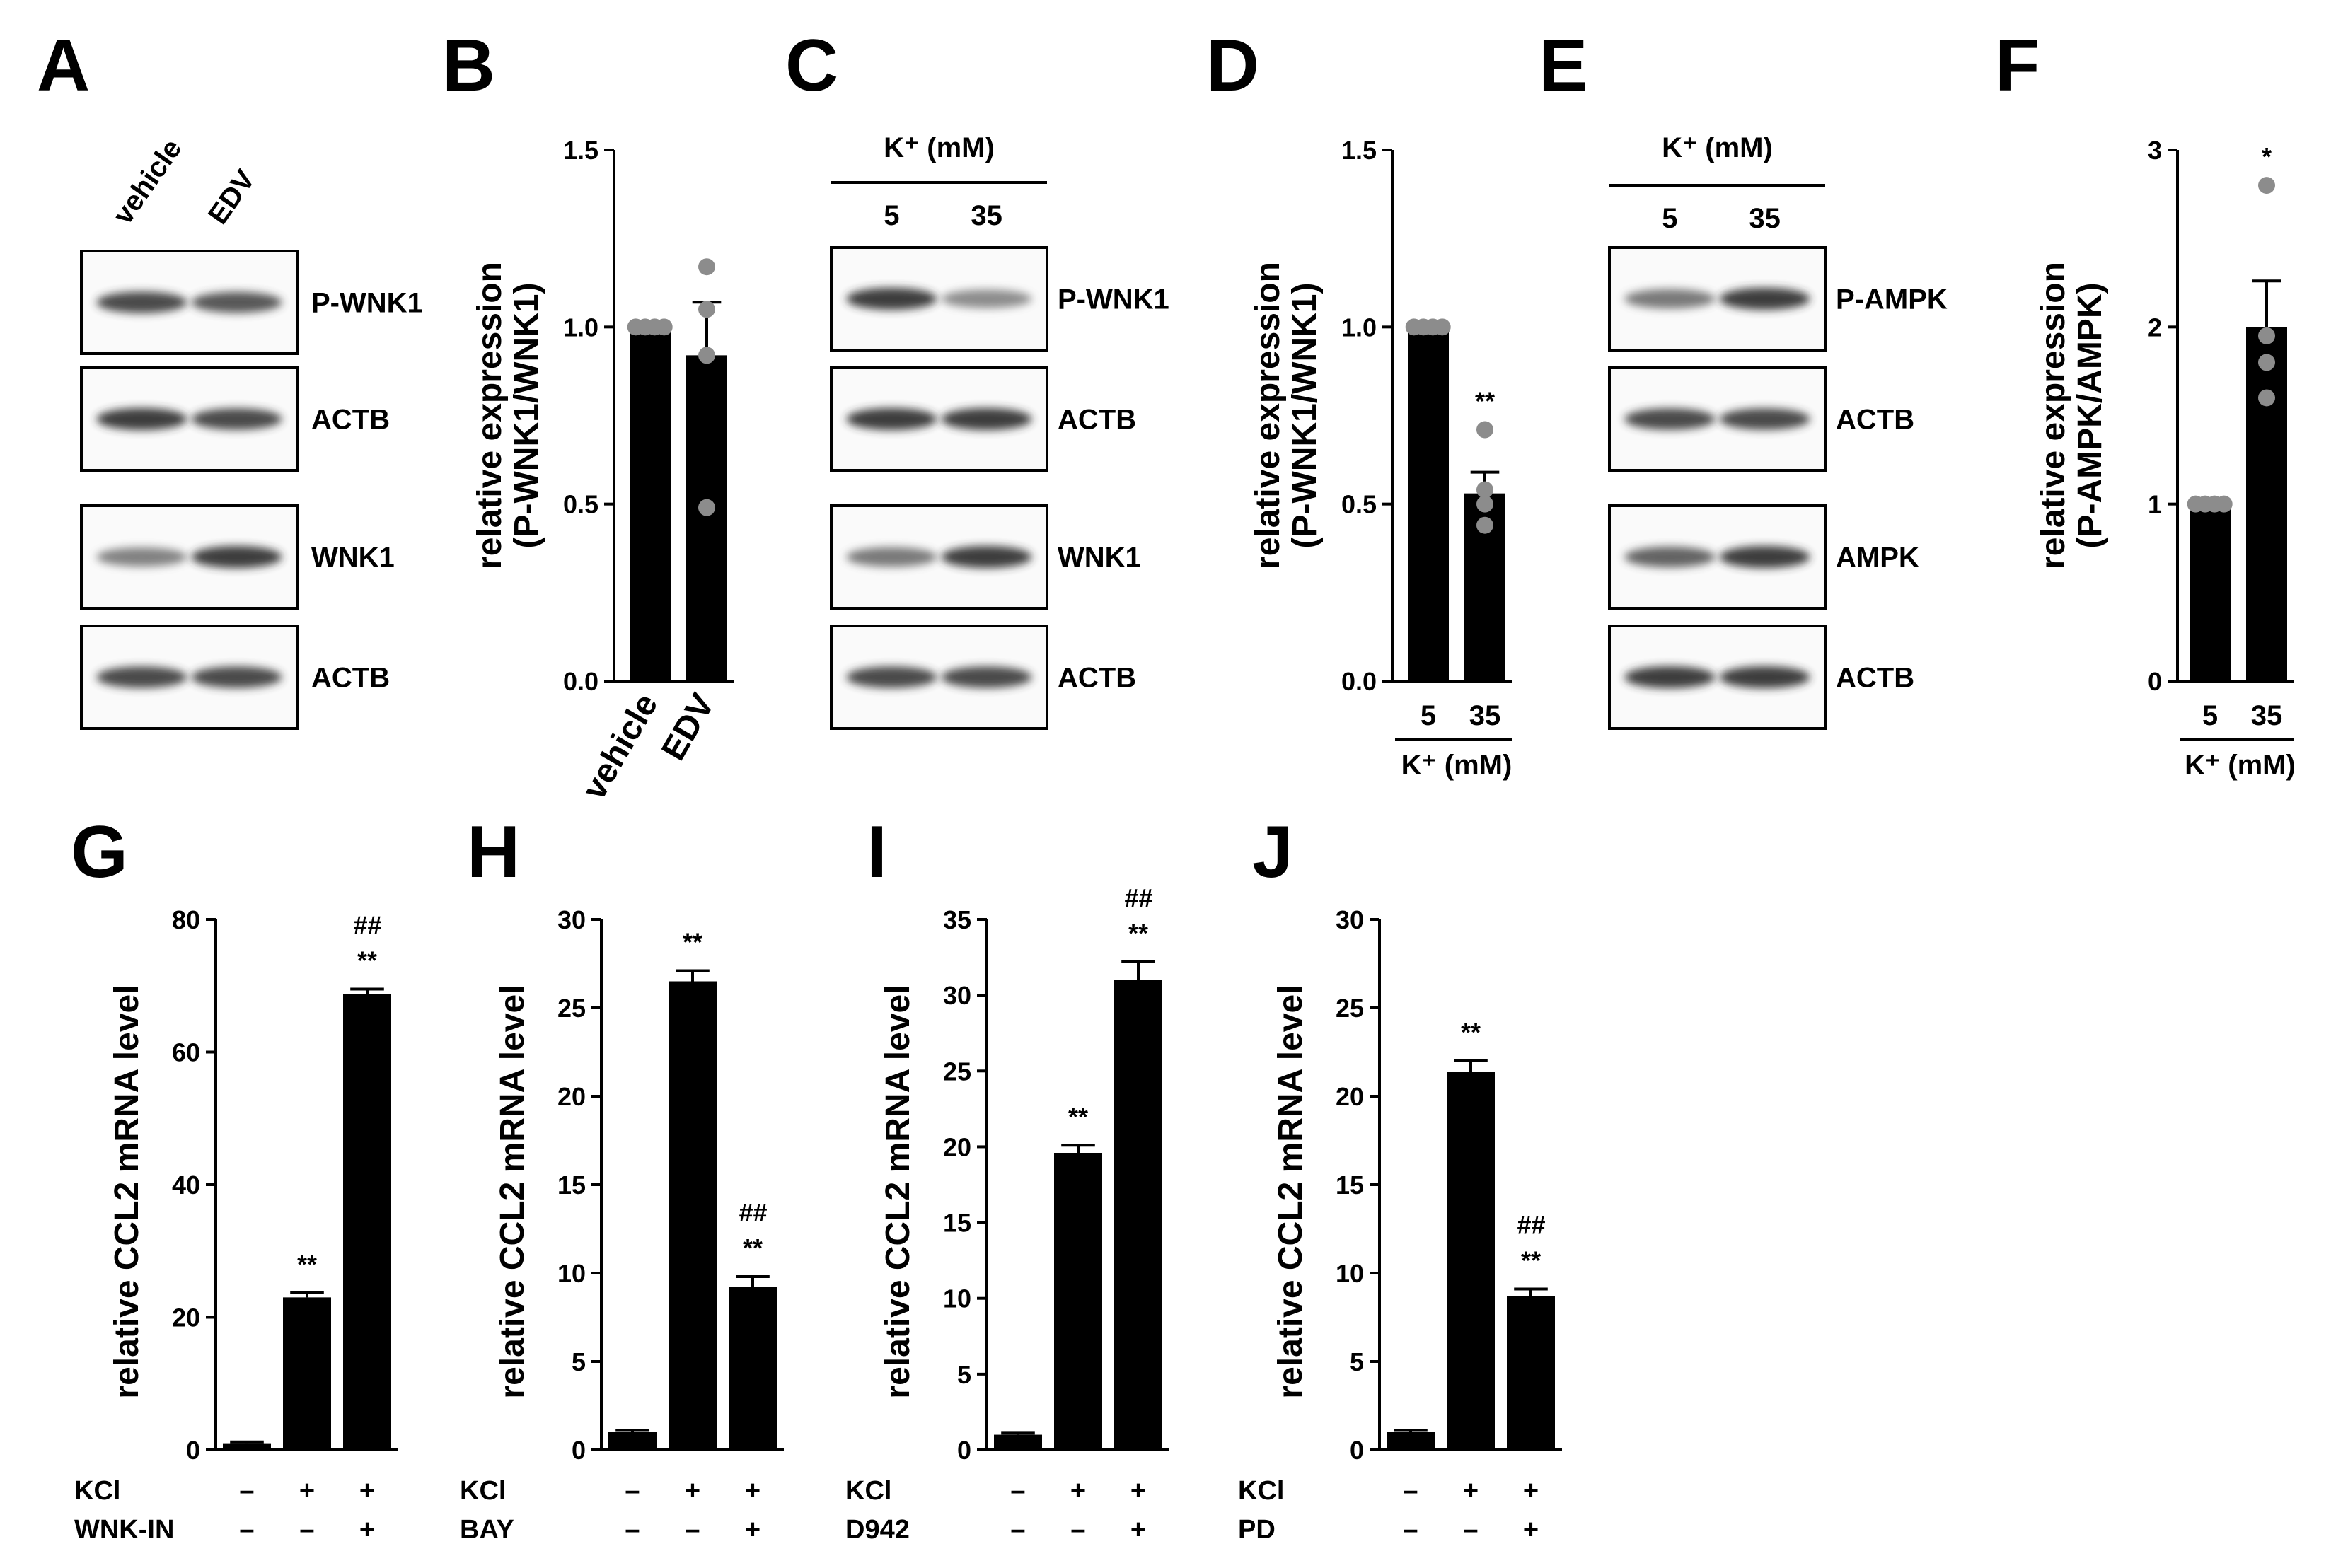 The height and width of the screenshot is (1568, 2331). I want to click on y-axis-label-line2: (P-WNK1/WNK1), so click(1305, 416).